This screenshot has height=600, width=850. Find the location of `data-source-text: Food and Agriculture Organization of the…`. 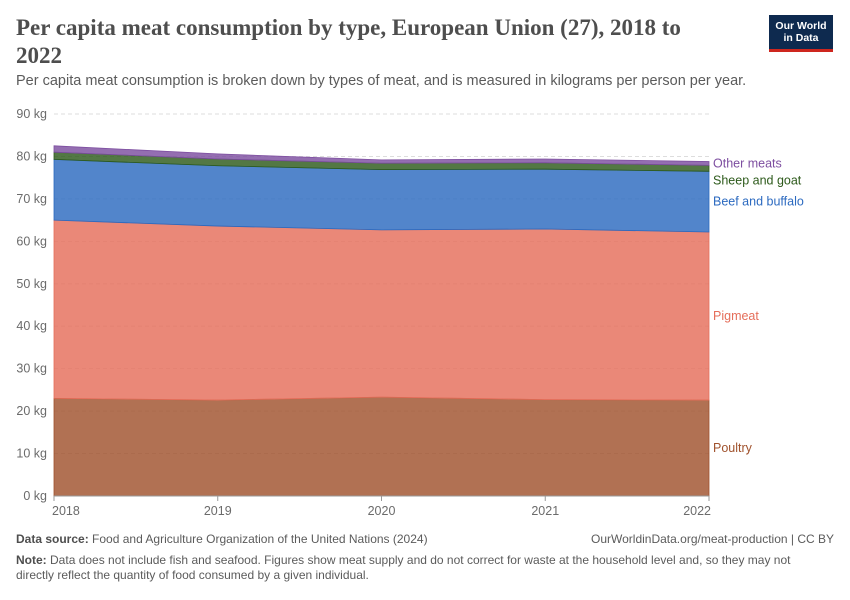

data-source-text: Food and Agriculture Organization of the… is located at coordinates (260, 539).